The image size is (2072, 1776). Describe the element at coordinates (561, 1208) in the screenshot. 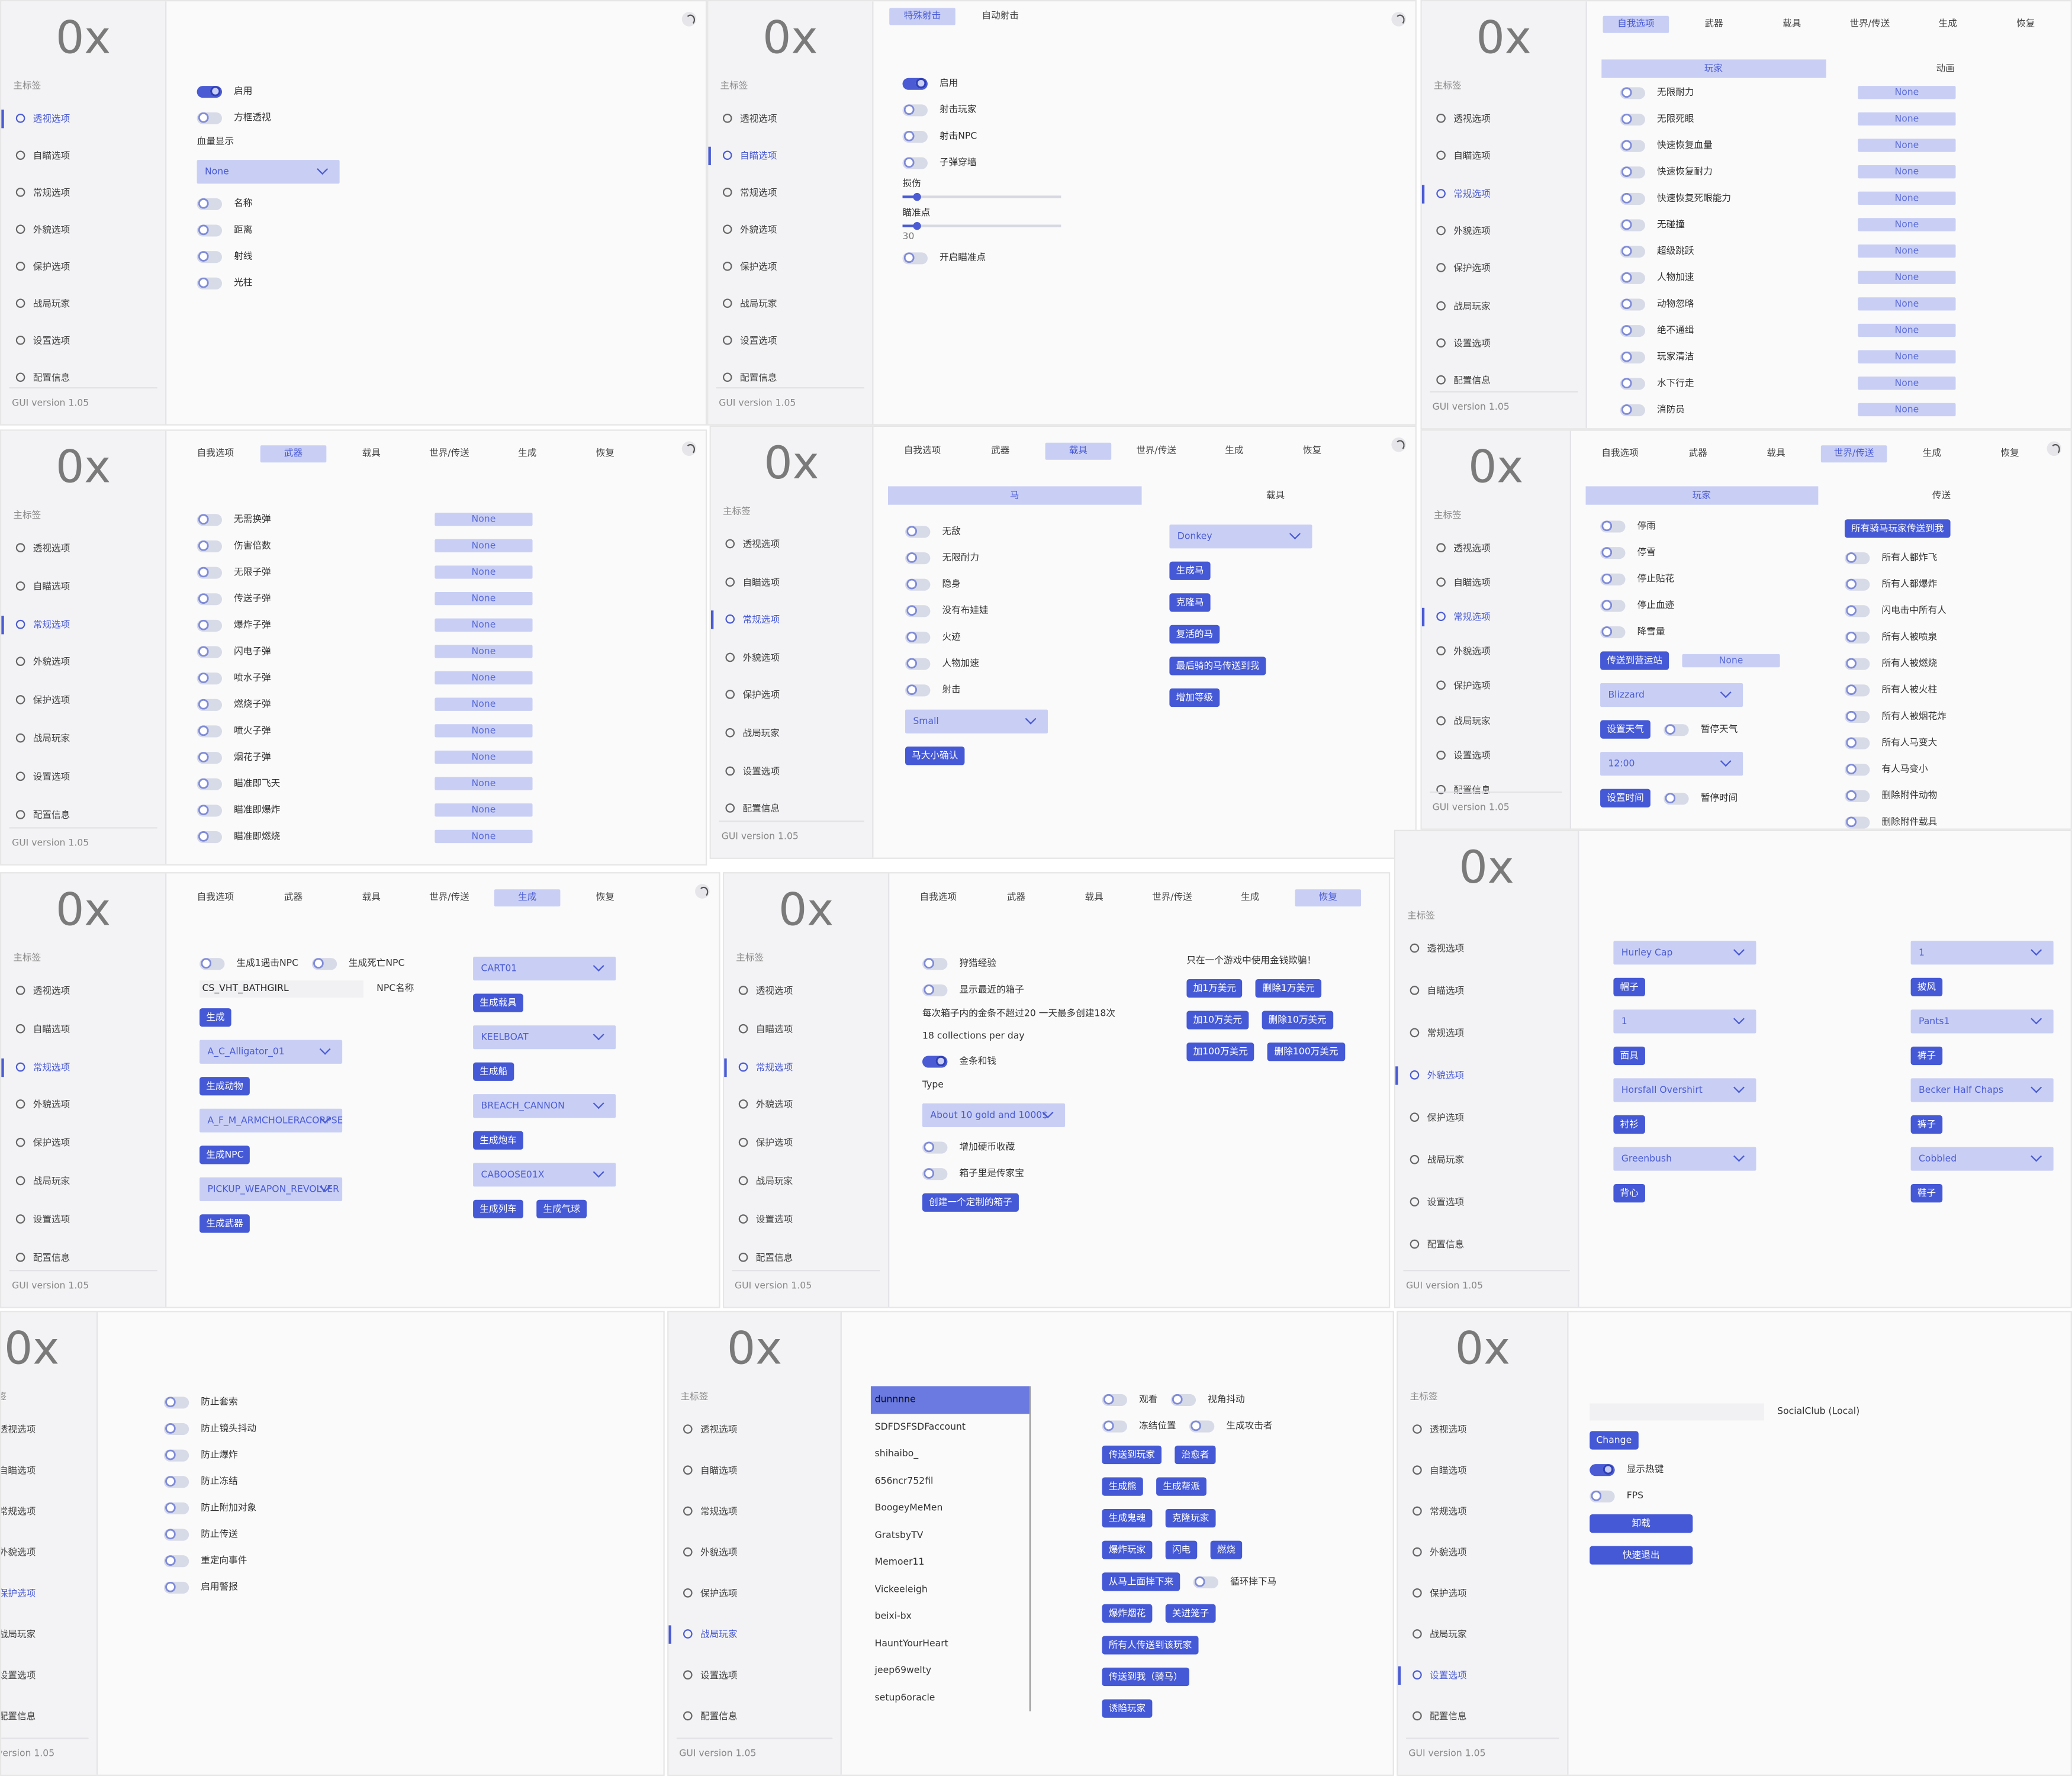

I see `button: 生成气球` at that location.